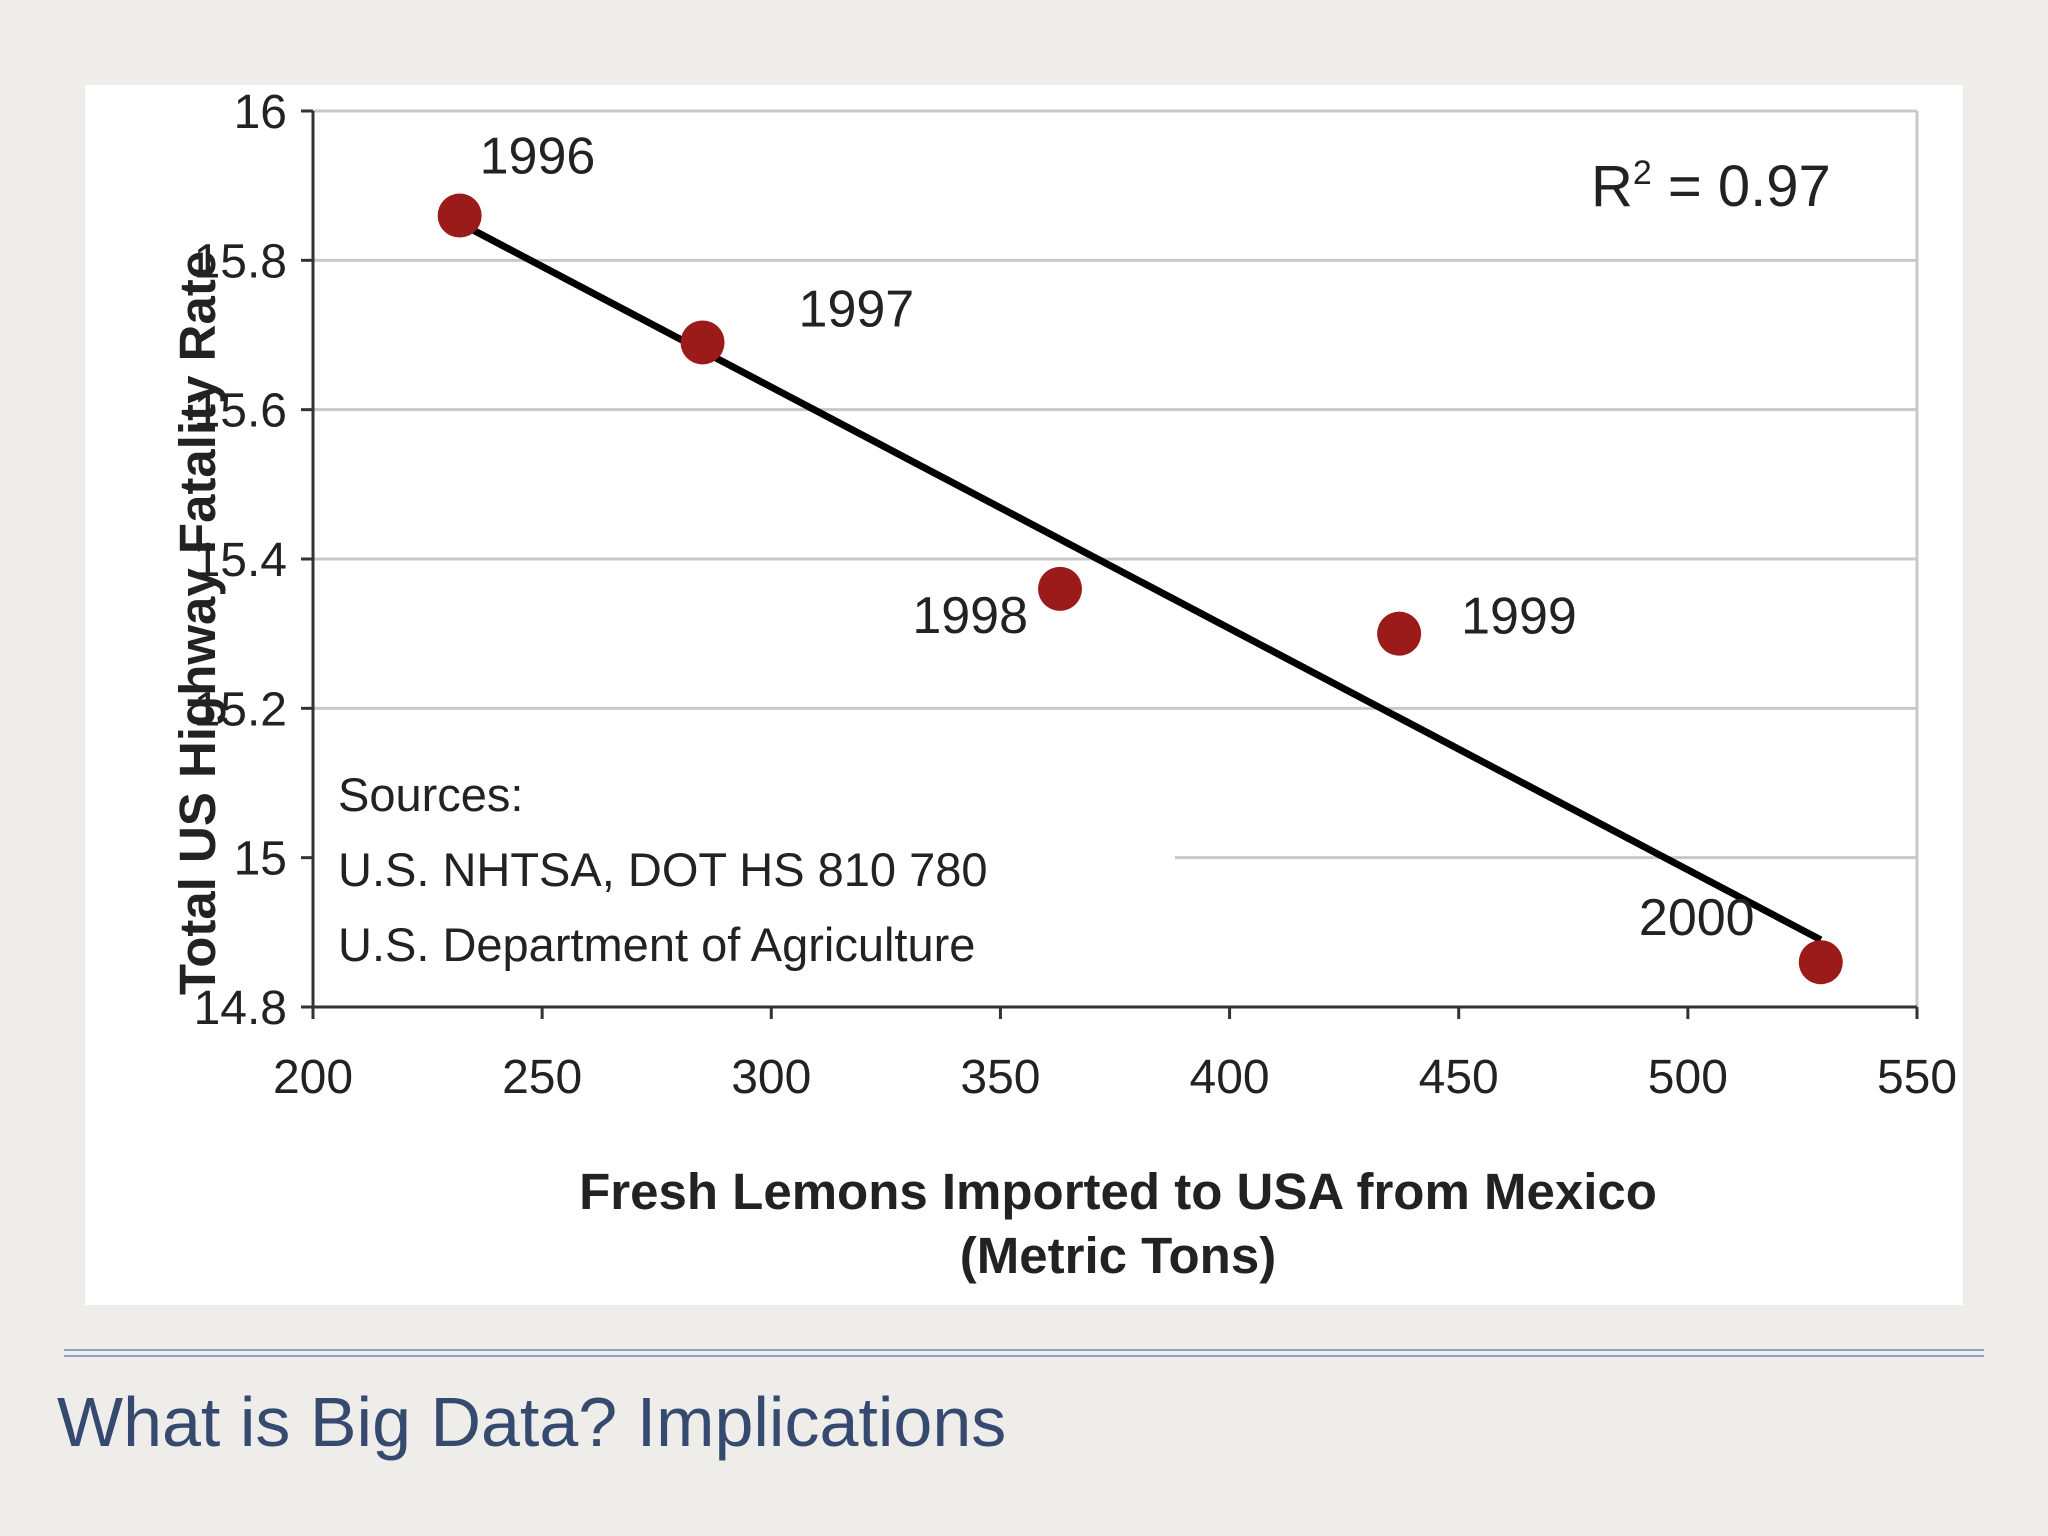 This screenshot has width=2048, height=1536. Describe the element at coordinates (1024, 1356) in the screenshot. I see `title-divider-bottom` at that location.